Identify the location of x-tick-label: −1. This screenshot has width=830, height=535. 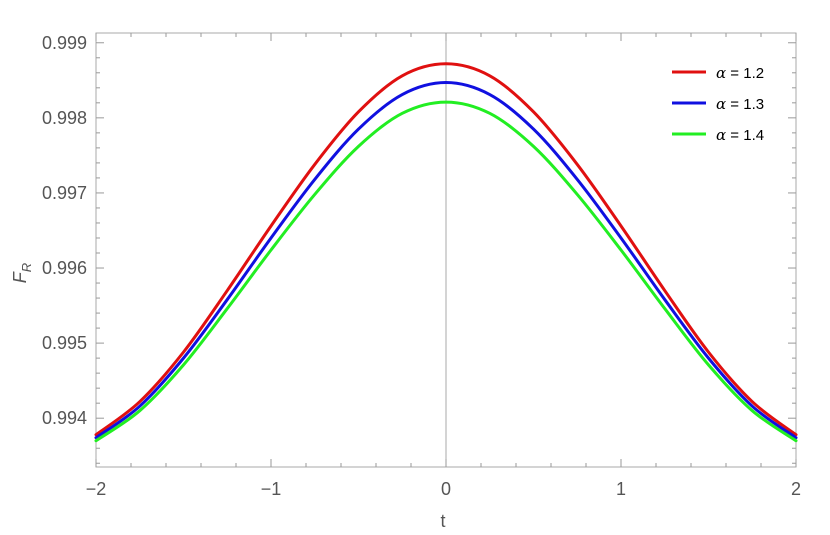
(271, 489).